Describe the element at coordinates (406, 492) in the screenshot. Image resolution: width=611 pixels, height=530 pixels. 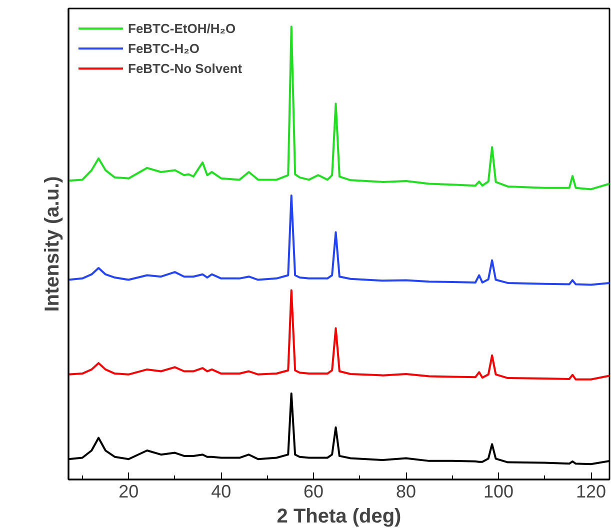
I see `x-tick-label: 80` at that location.